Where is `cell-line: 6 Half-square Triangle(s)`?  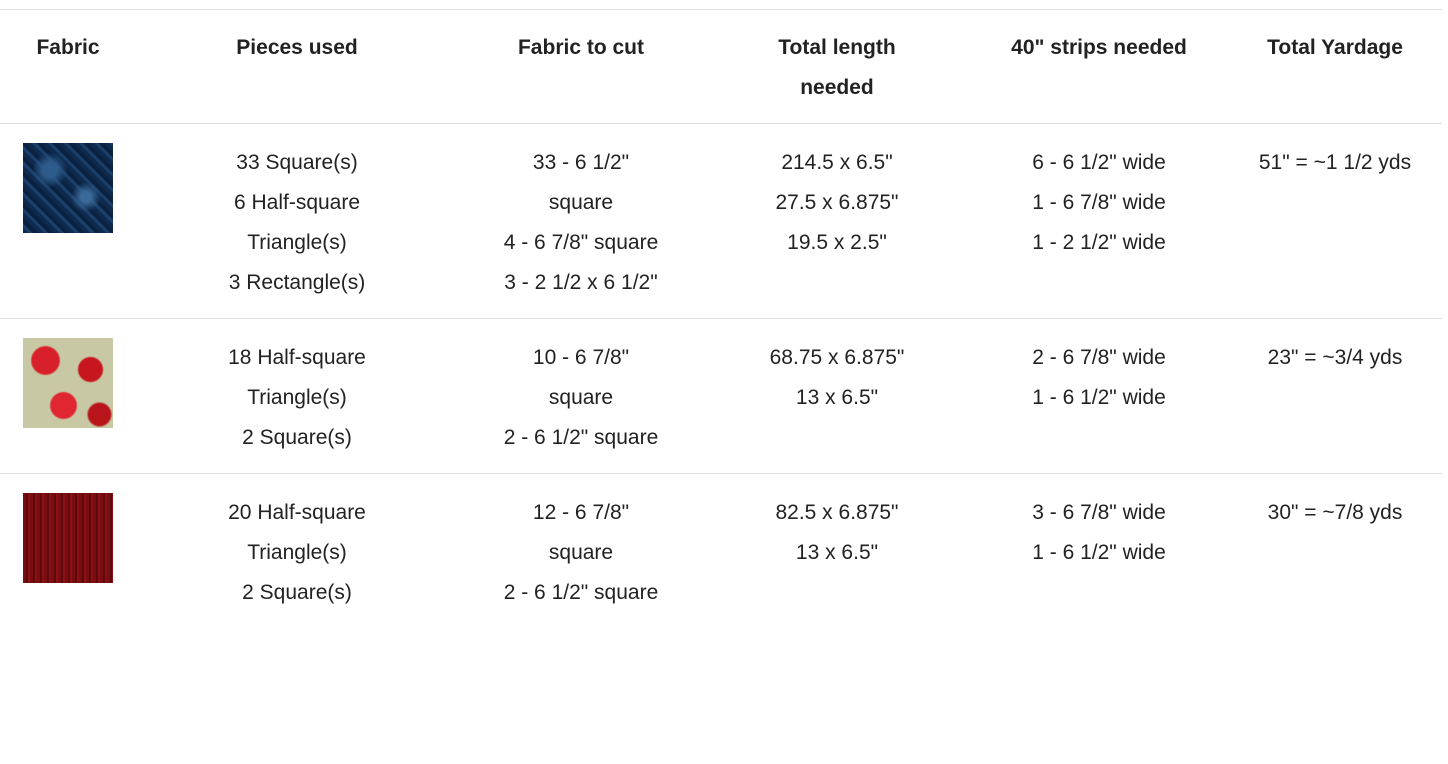 cell-line: 6 Half-square Triangle(s) is located at coordinates (297, 222).